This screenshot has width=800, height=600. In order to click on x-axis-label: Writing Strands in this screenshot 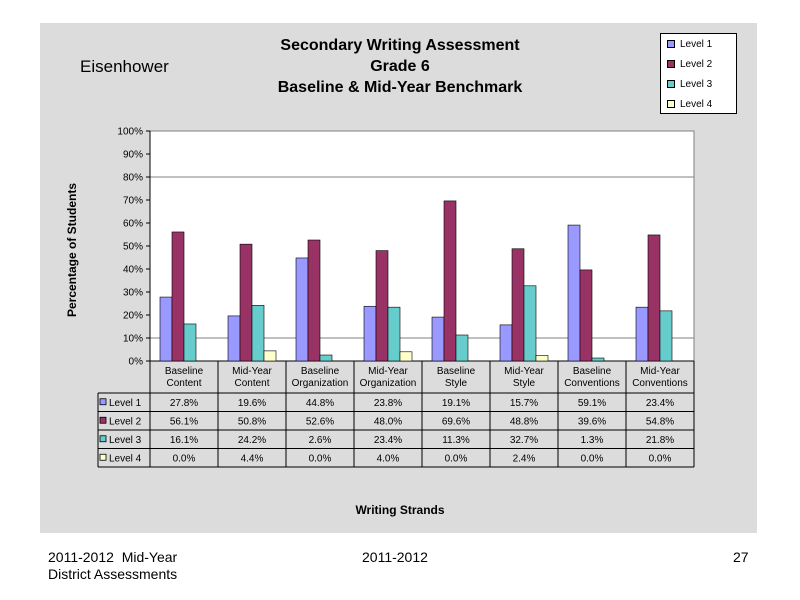, I will do `click(400, 510)`.